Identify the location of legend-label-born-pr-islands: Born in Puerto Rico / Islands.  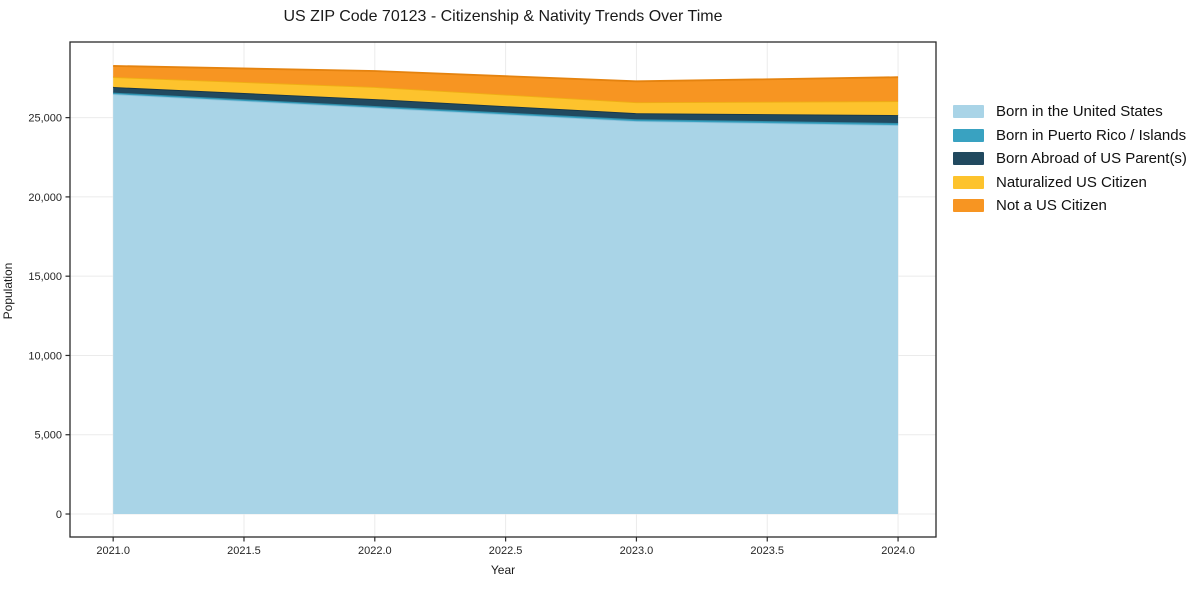
(1091, 135).